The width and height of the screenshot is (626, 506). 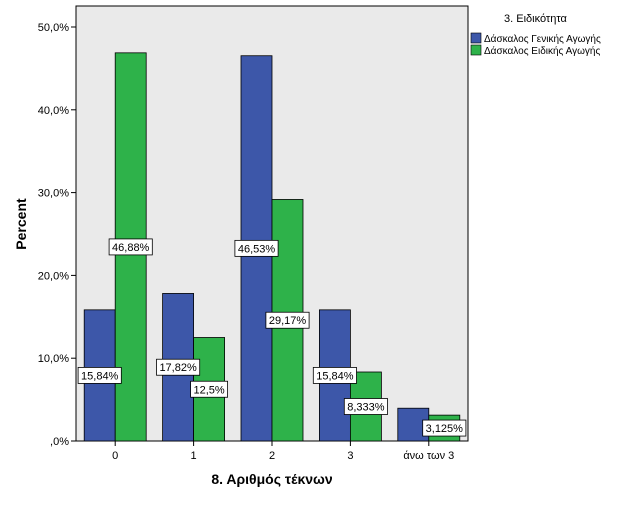 I want to click on data-label-text: 8,333%, so click(x=366, y=408).